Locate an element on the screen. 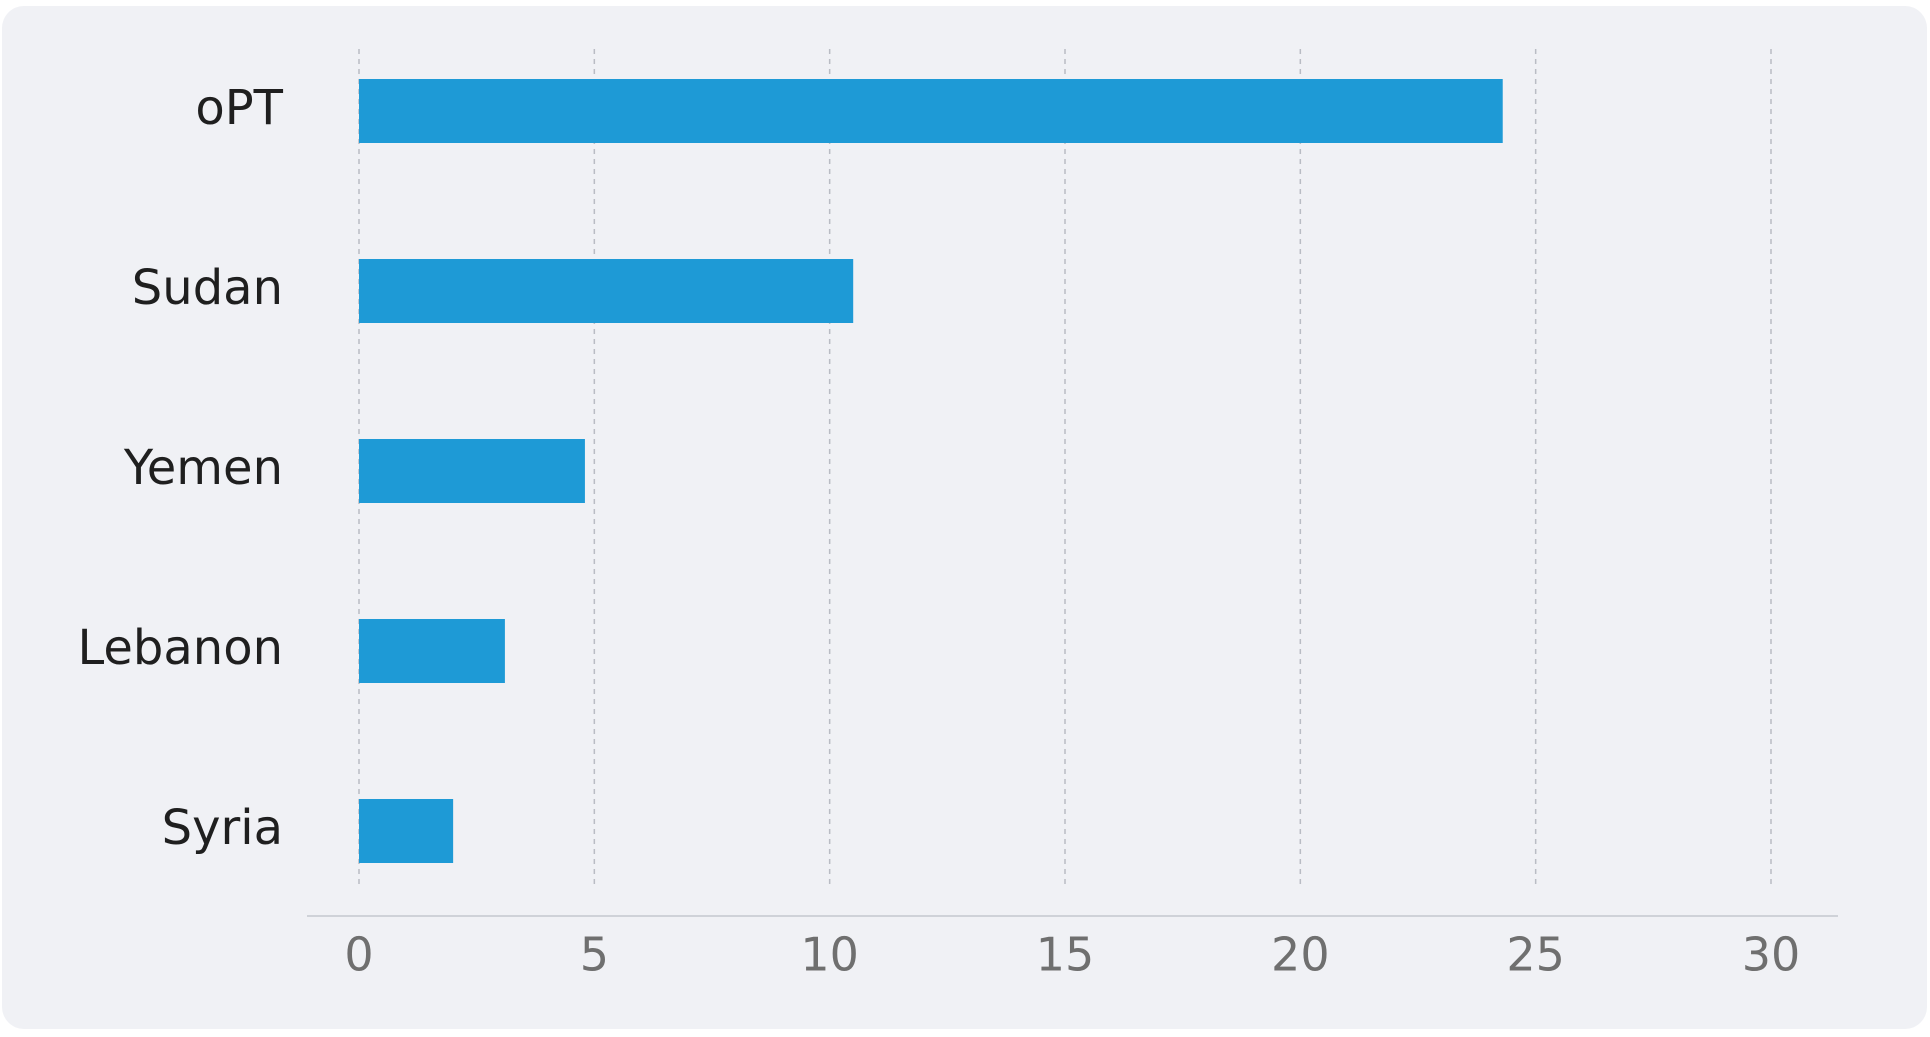 This screenshot has height=1037, width=1930. x-tick-label: 5 is located at coordinates (594, 955).